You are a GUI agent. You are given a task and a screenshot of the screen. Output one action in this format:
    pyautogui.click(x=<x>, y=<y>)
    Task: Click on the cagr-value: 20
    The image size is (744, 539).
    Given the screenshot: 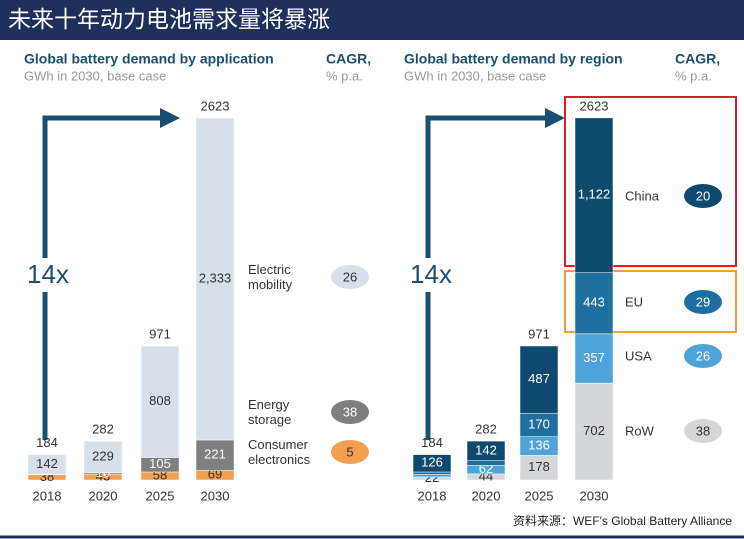 What is the action you would take?
    pyautogui.click(x=703, y=195)
    